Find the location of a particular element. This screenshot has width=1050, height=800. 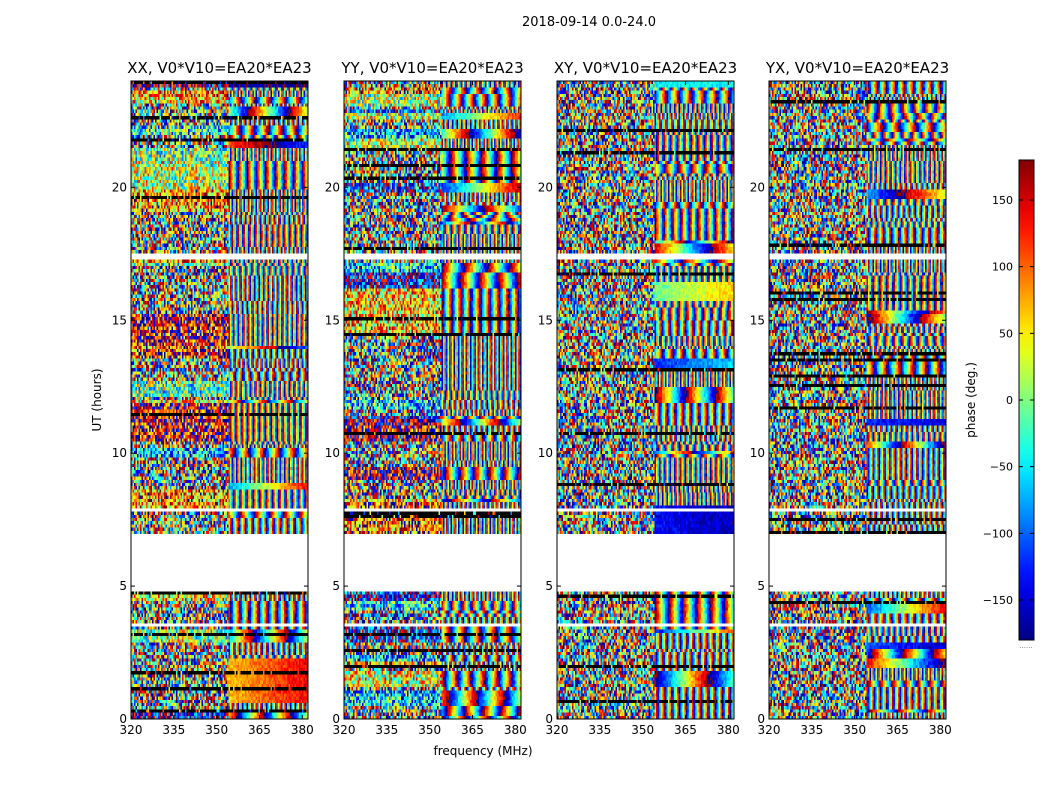

colorbar-tick-label: 50 is located at coordinates (1006, 333).